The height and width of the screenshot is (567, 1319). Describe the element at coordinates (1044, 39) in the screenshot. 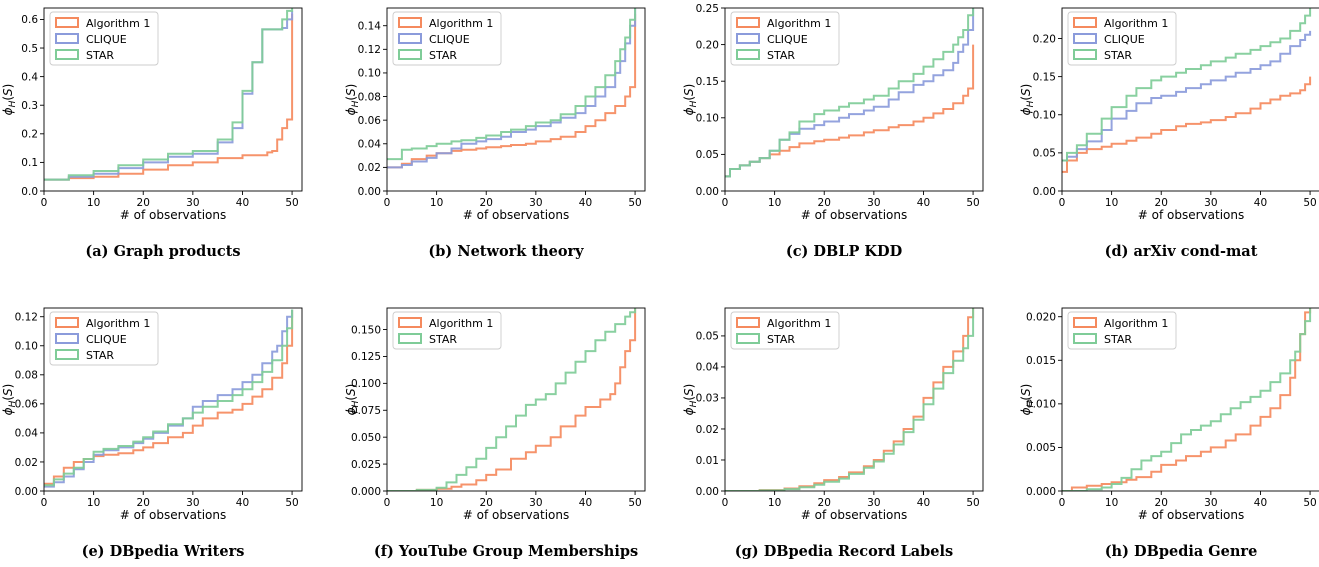

I see `y-tick-label: 0.20` at that location.